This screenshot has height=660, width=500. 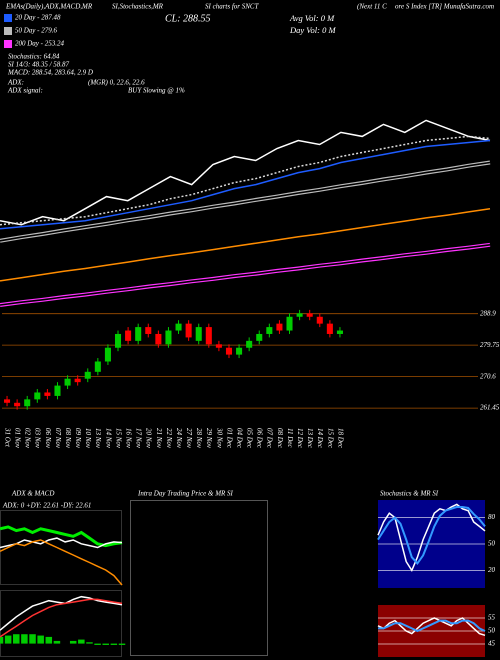 I want to click on panel-frame, so click(x=61, y=623).